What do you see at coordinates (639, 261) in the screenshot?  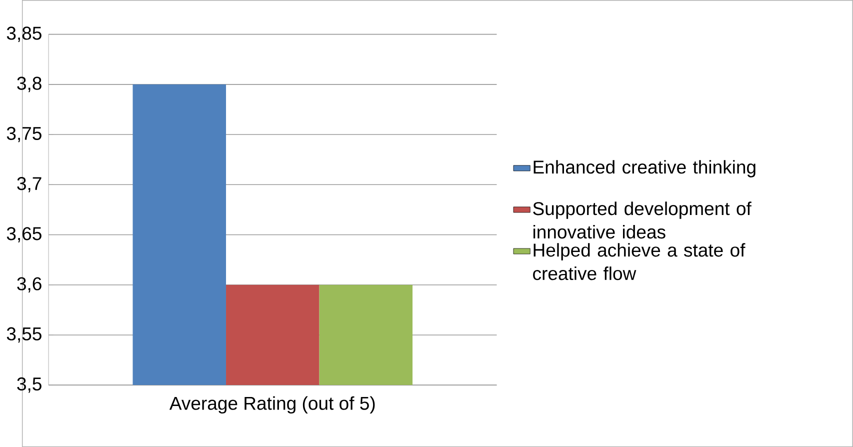 I see `legend-label: Helped achieve a state of creative flow` at bounding box center [639, 261].